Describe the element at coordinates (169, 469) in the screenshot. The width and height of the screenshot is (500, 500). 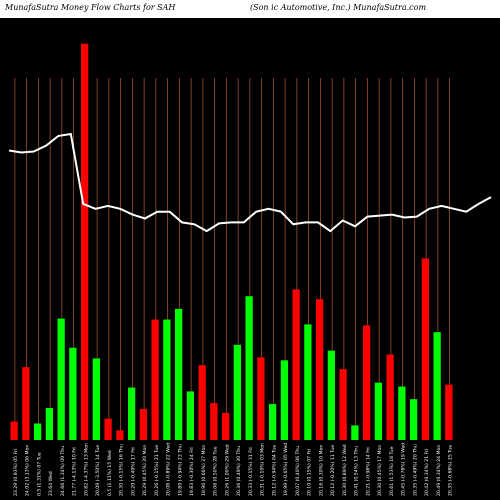
I see `x-tick-label: 20.08 (-0.89%) 22 Wed` at that location.